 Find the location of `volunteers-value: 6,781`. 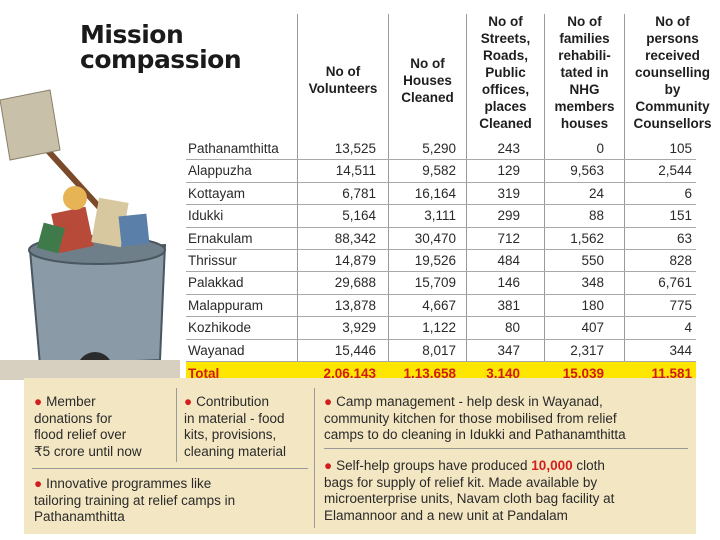

volunteers-value: 6,781 is located at coordinates (359, 193).